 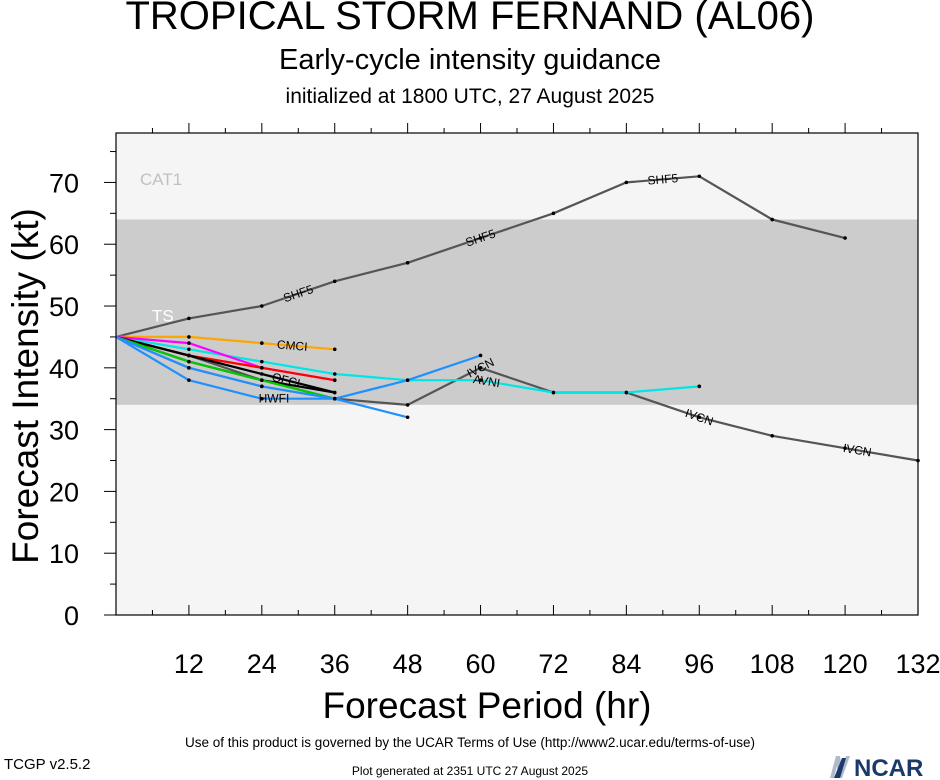 I want to click on series-line-ofci, so click(x=225, y=364).